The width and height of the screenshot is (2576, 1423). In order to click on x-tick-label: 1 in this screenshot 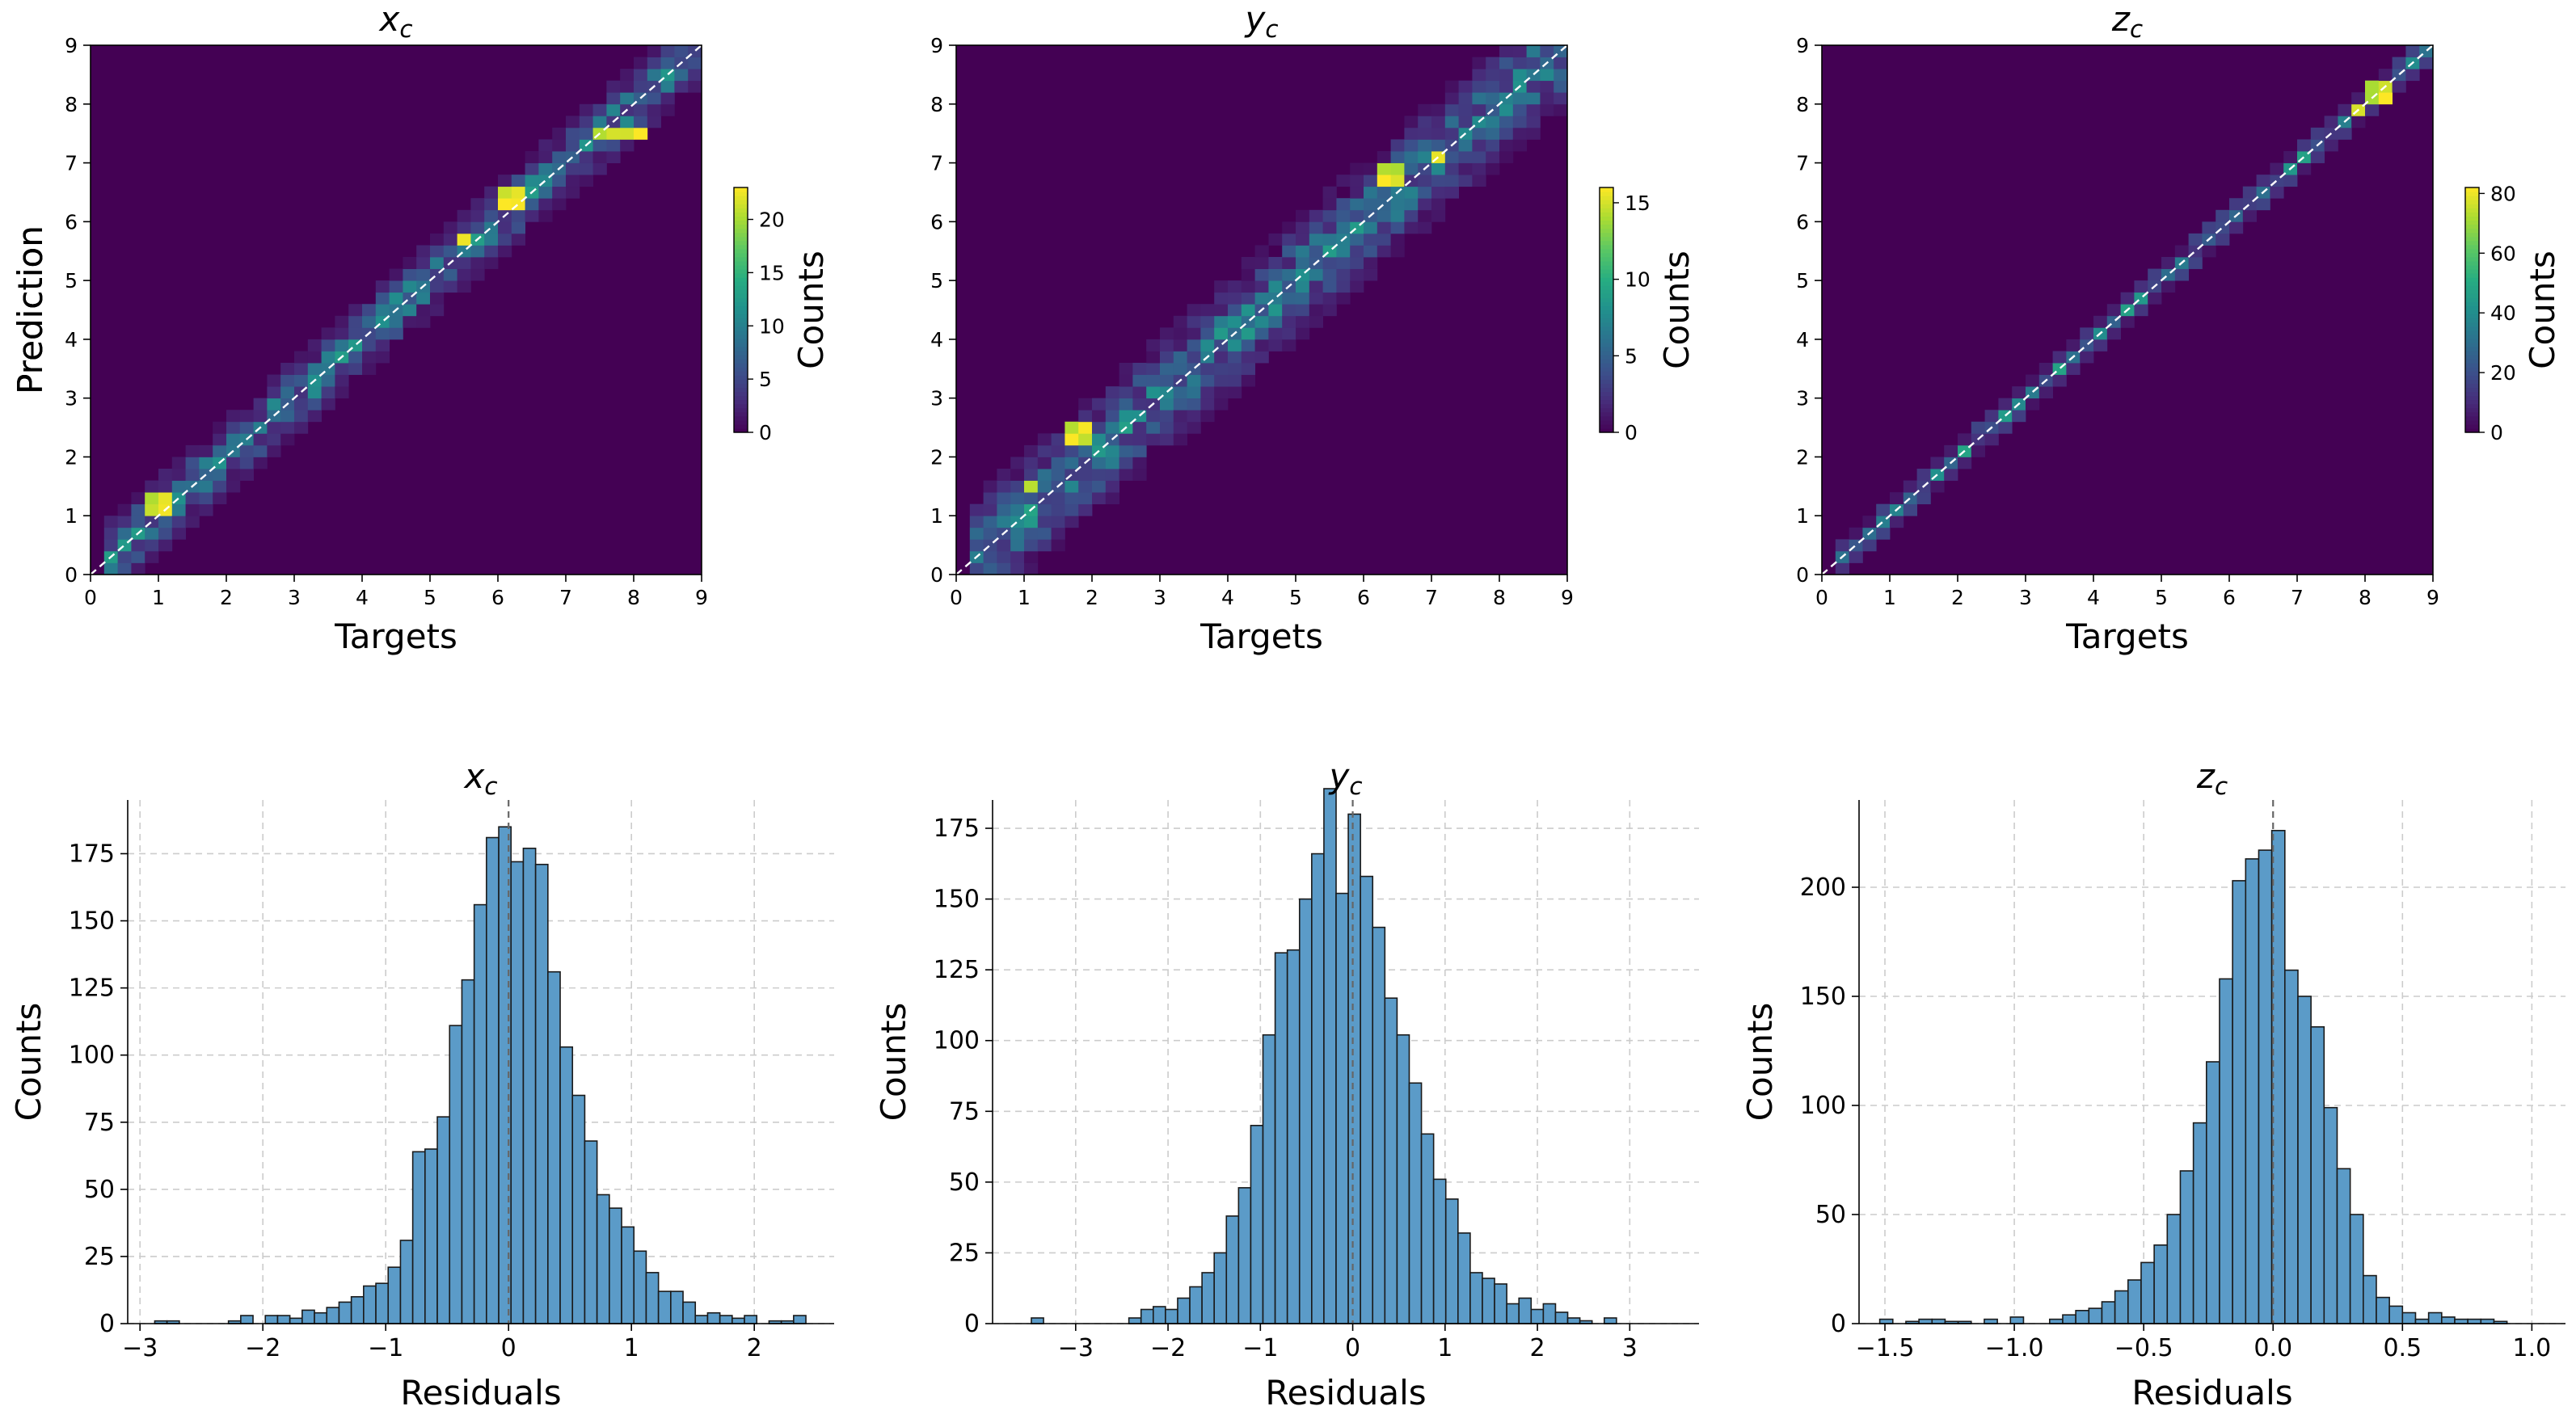, I will do `click(1024, 597)`.